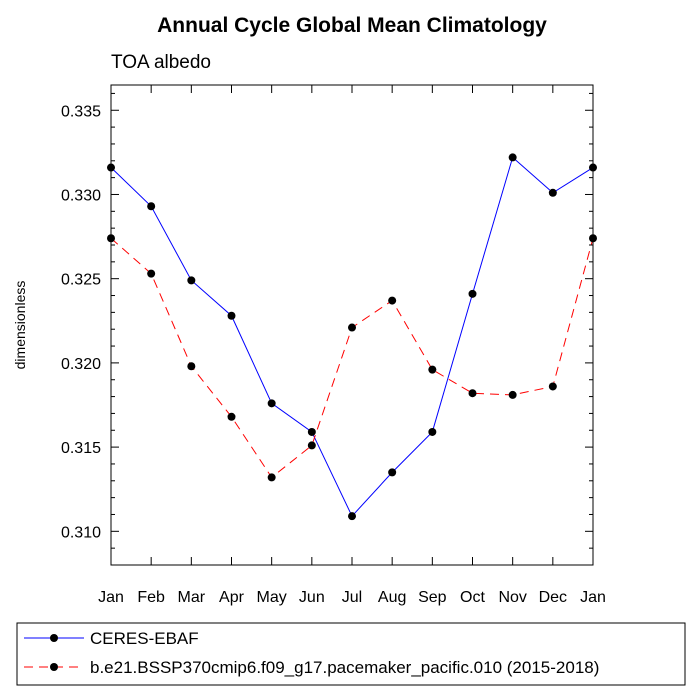  Describe the element at coordinates (81, 280) in the screenshot. I see `y-tick-label: 0.325` at that location.